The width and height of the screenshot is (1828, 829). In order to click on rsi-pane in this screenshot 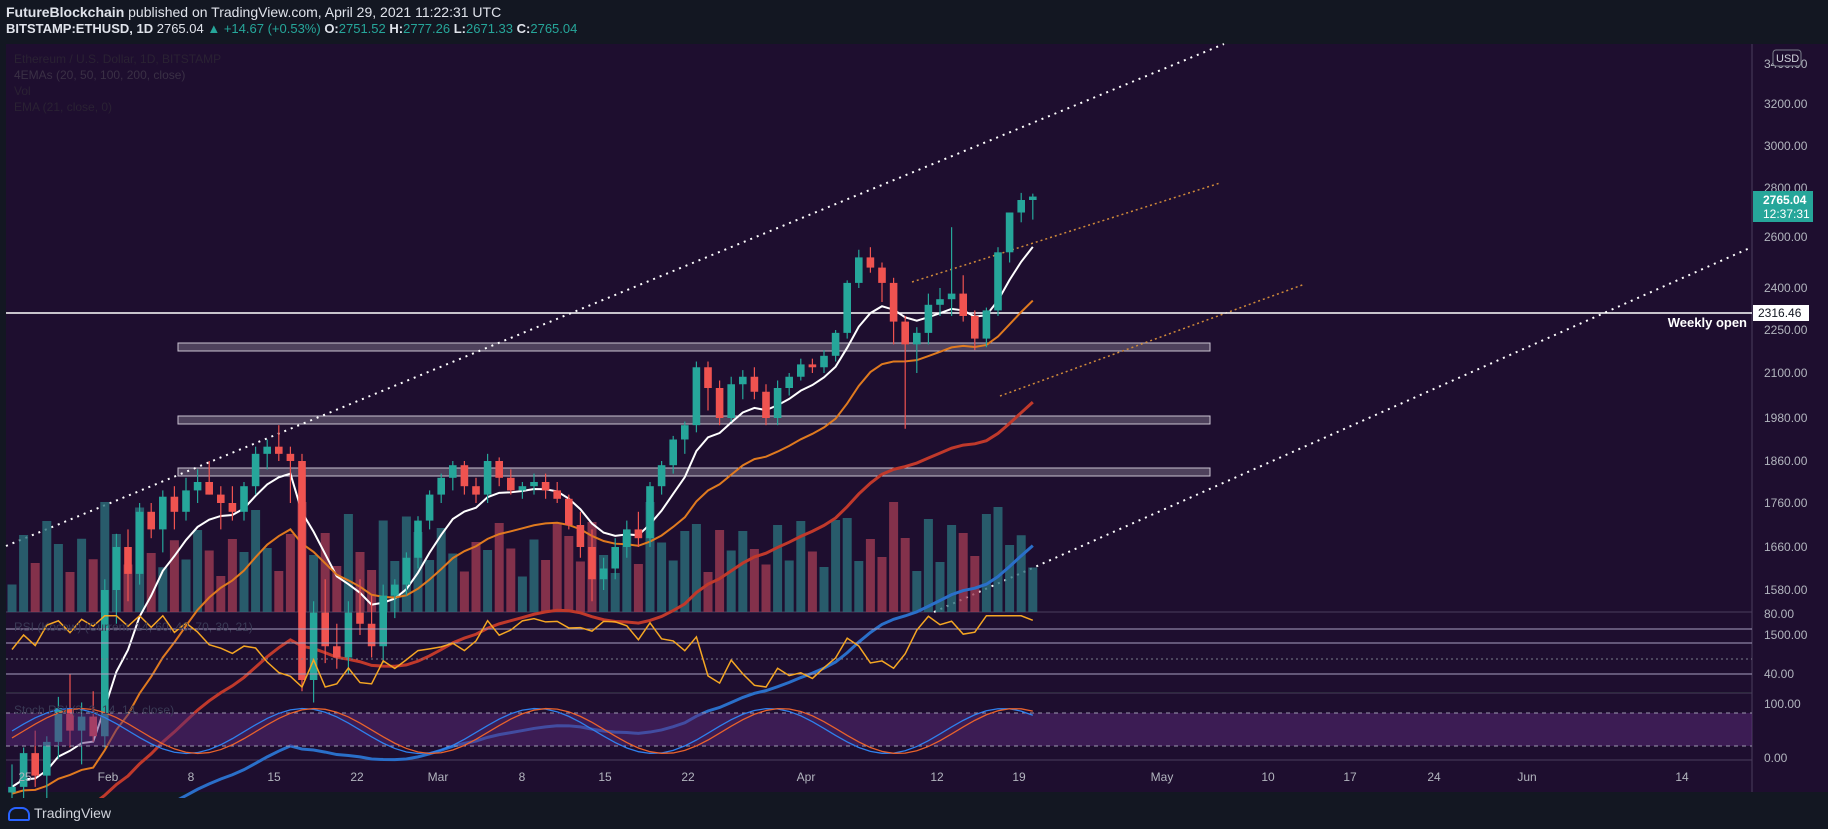, I will do `click(879, 652)`.